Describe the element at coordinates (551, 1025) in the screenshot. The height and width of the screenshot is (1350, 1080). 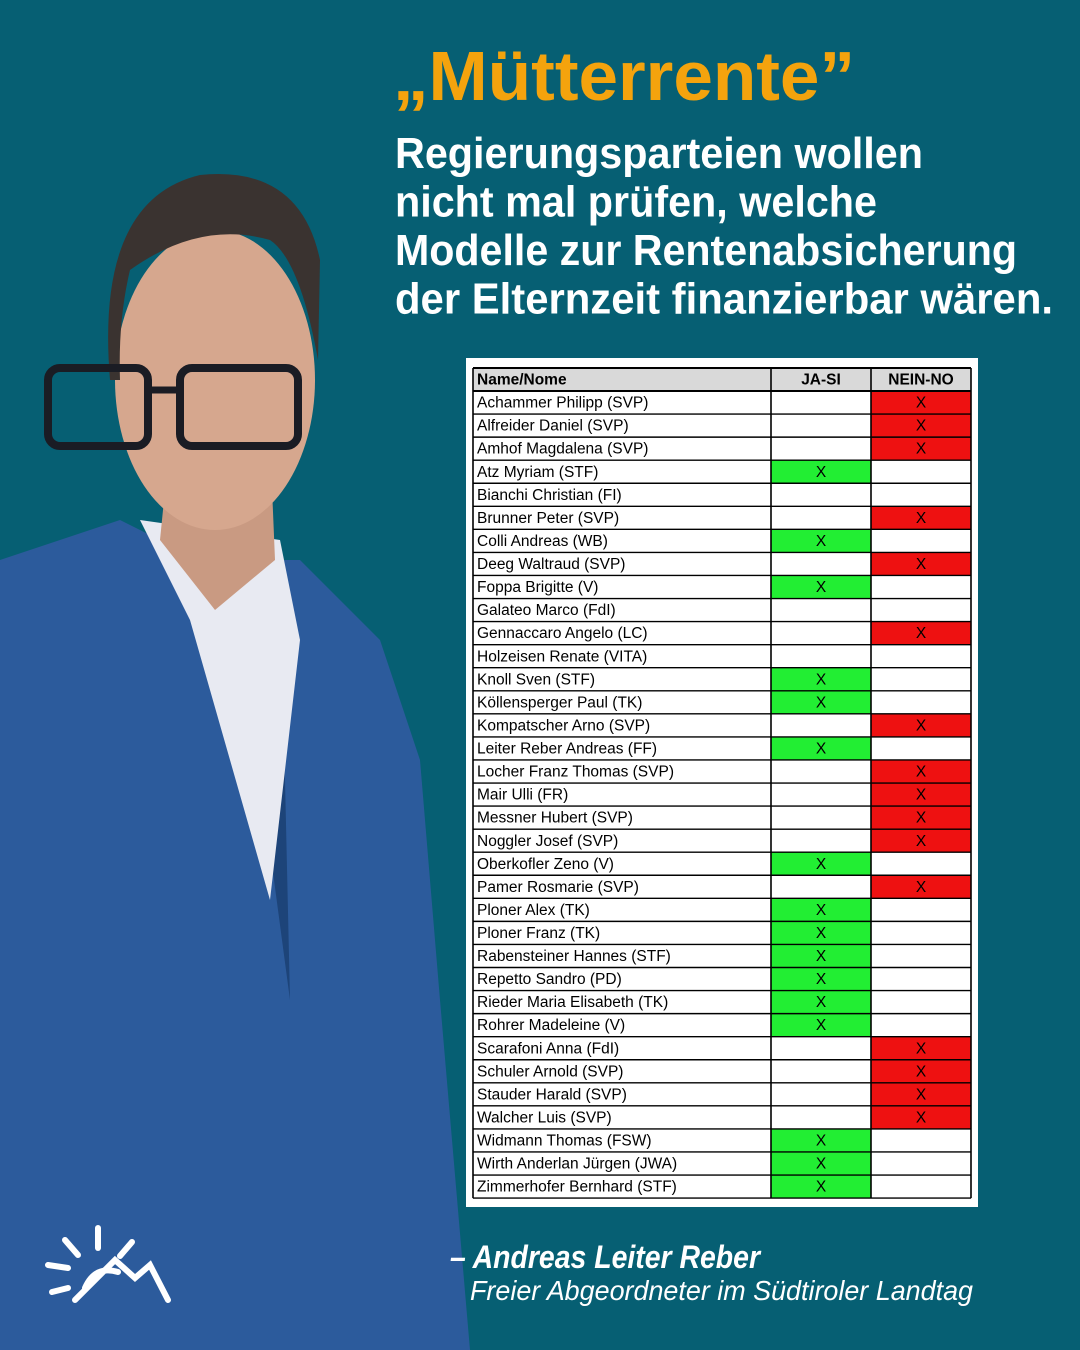
I see `member-name: Rohrer Madeleine (V)` at that location.